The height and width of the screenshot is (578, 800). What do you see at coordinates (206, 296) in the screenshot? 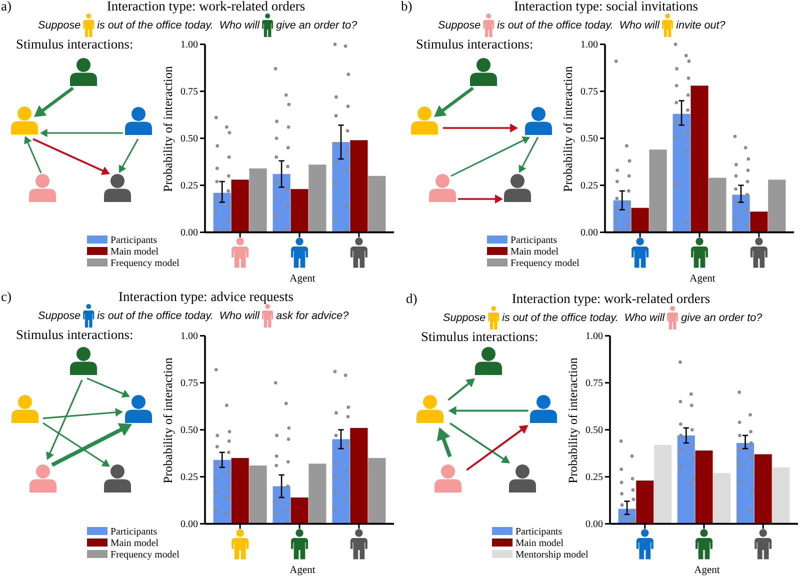
I see `chart-title: Interaction type: advice requests` at bounding box center [206, 296].